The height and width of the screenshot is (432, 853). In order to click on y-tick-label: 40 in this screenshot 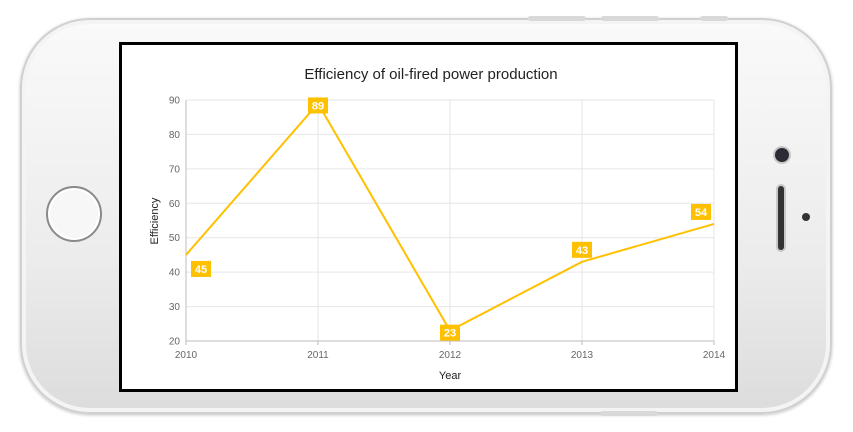, I will do `click(175, 273)`.